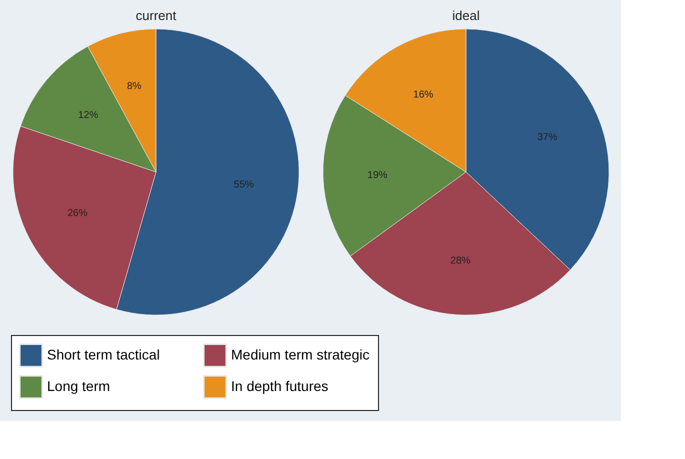 The width and height of the screenshot is (685, 459). Describe the element at coordinates (547, 137) in the screenshot. I see `data-label: 37%` at that location.